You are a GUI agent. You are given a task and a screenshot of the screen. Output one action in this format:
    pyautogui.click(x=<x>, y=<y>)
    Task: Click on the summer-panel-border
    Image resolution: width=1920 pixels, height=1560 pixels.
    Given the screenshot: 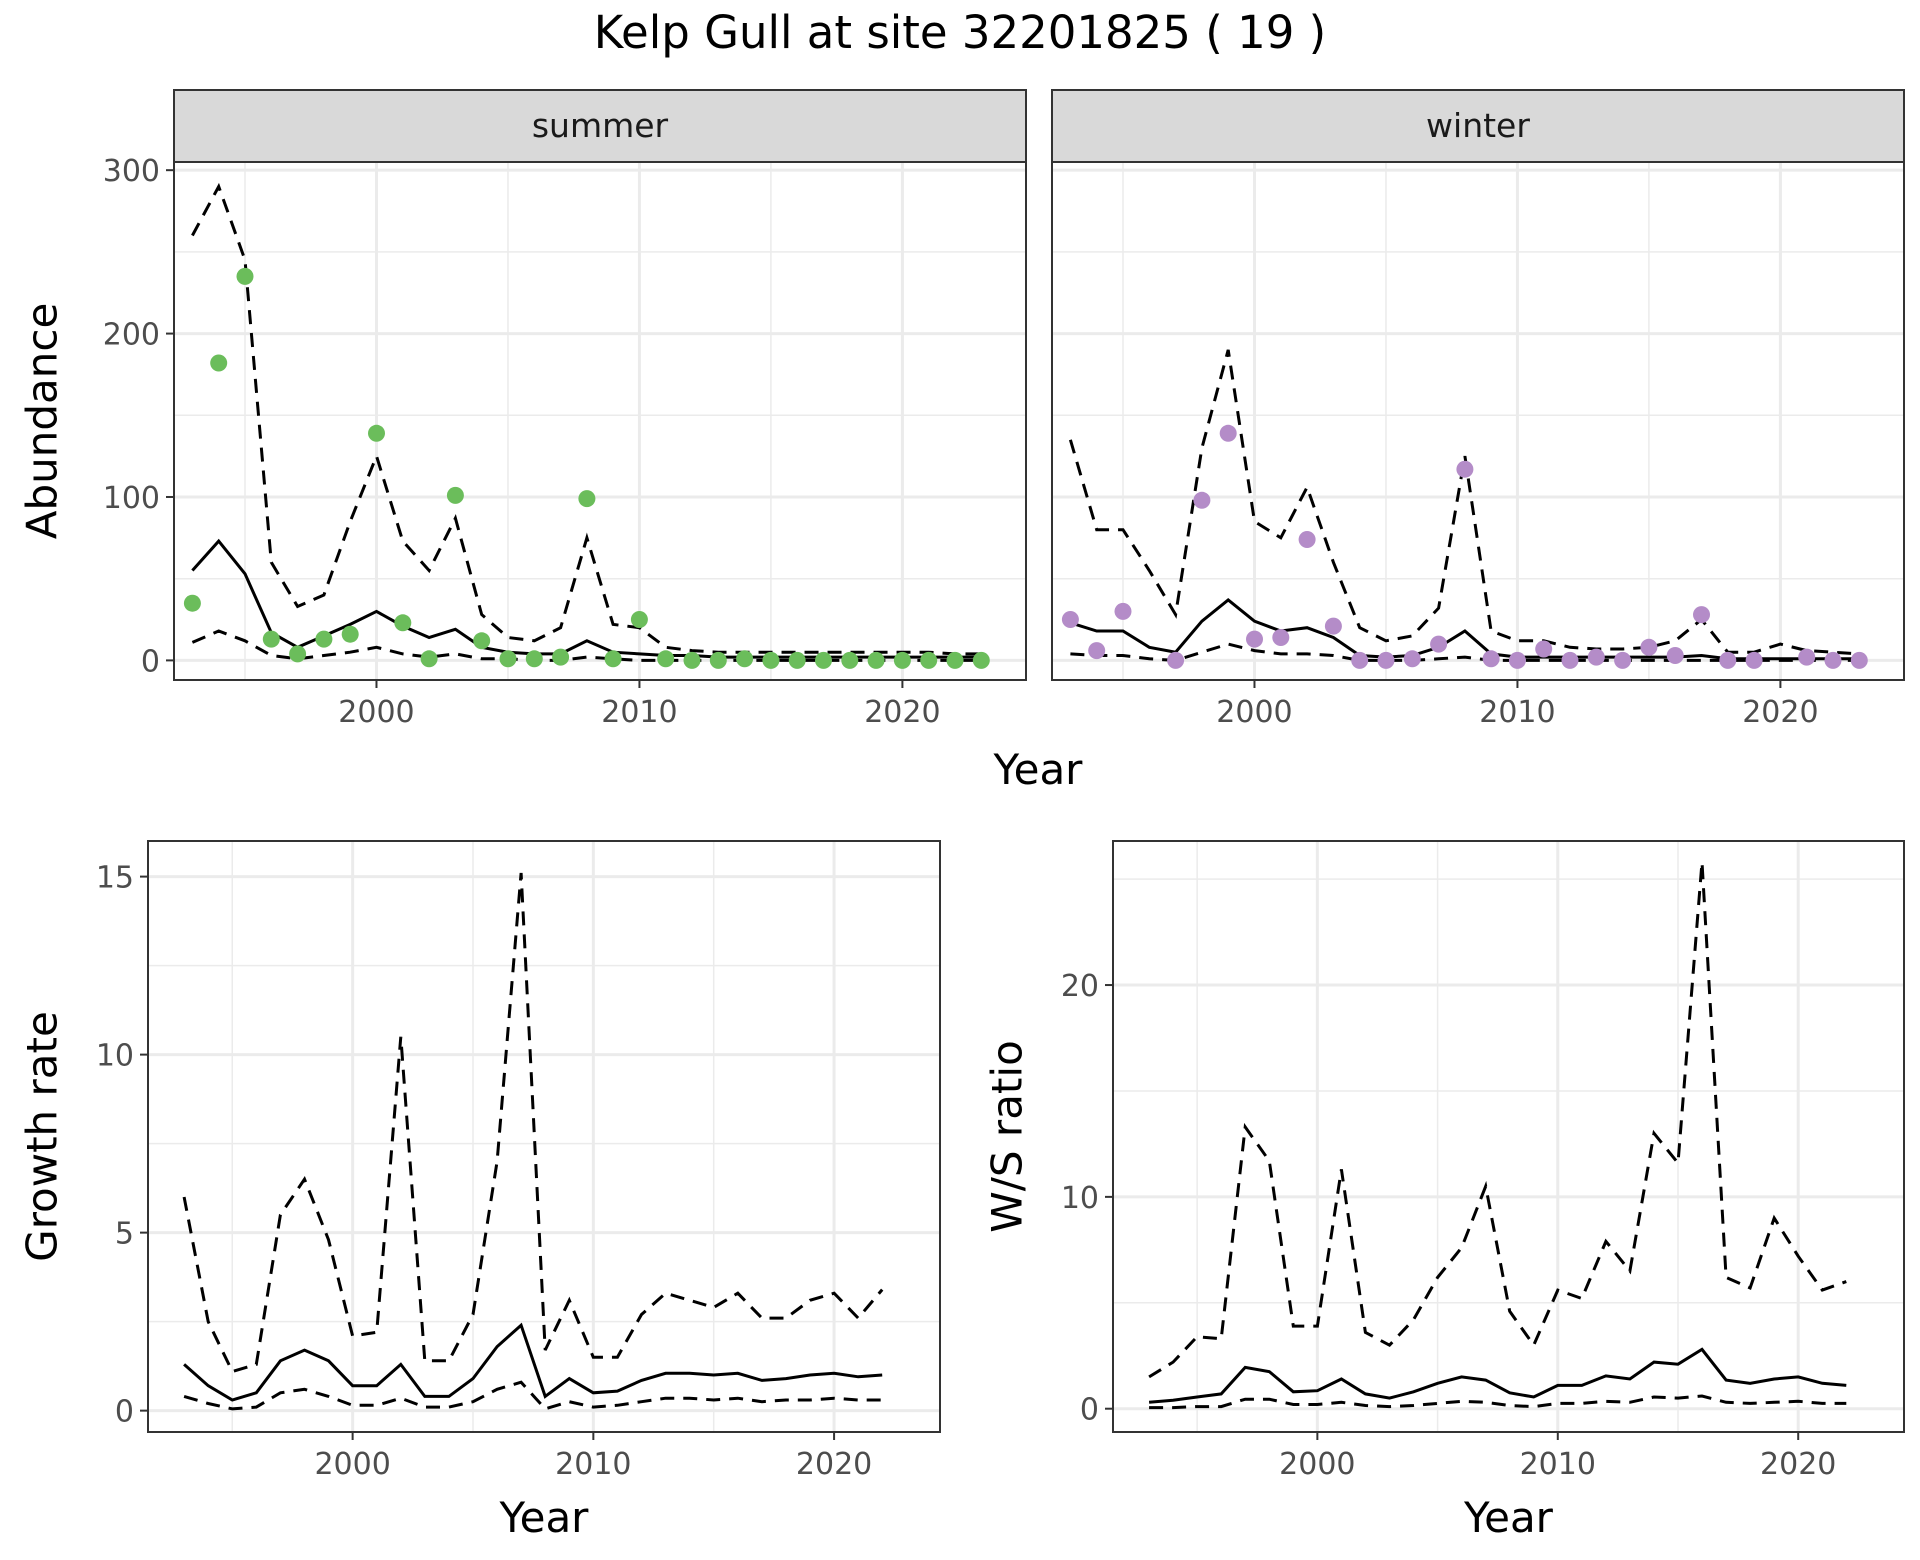 What is the action you would take?
    pyautogui.click(x=600, y=421)
    